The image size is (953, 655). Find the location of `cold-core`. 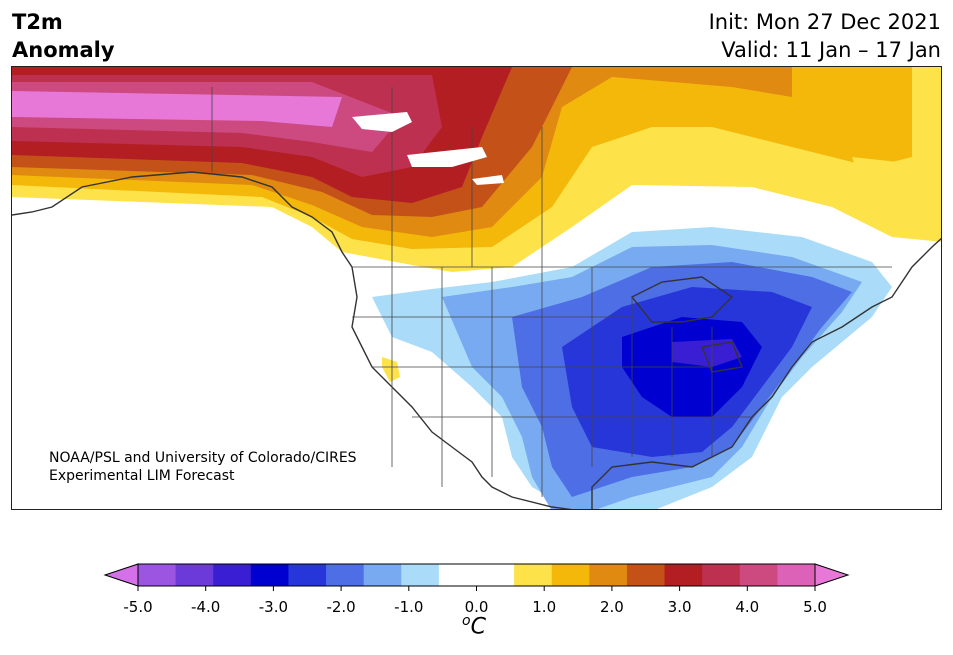

cold-core is located at coordinates (707, 353).